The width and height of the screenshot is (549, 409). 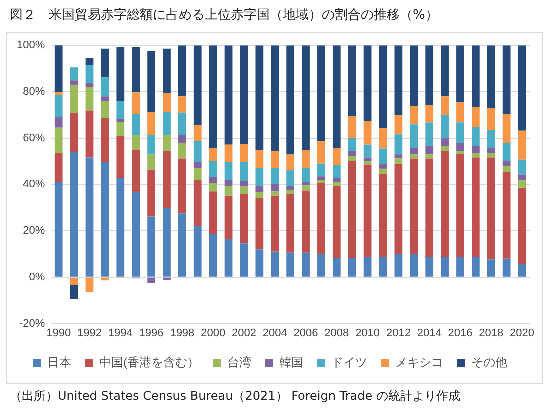 I want to click on y-tick-label: 20%, so click(x=34, y=231).